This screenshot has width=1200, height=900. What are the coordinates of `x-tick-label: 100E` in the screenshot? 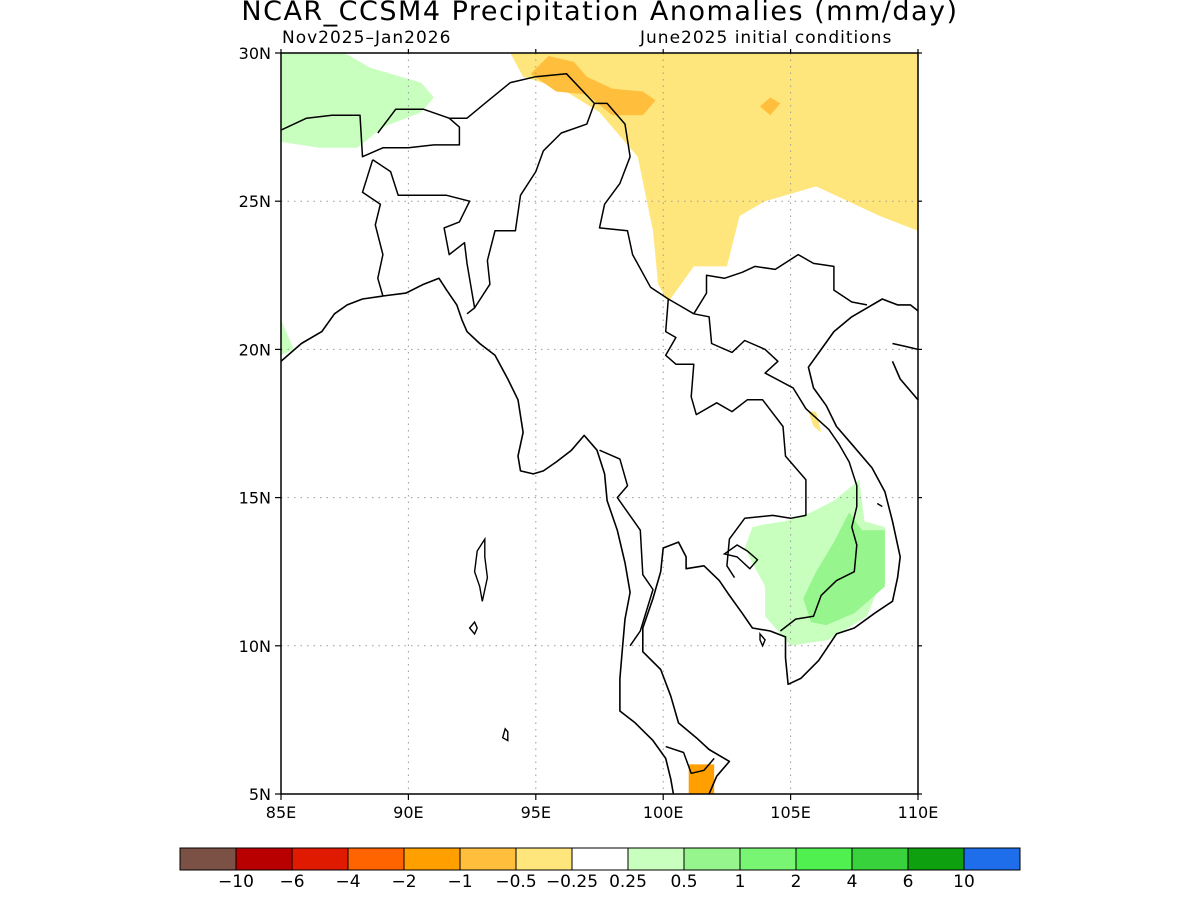 It's located at (663, 812).